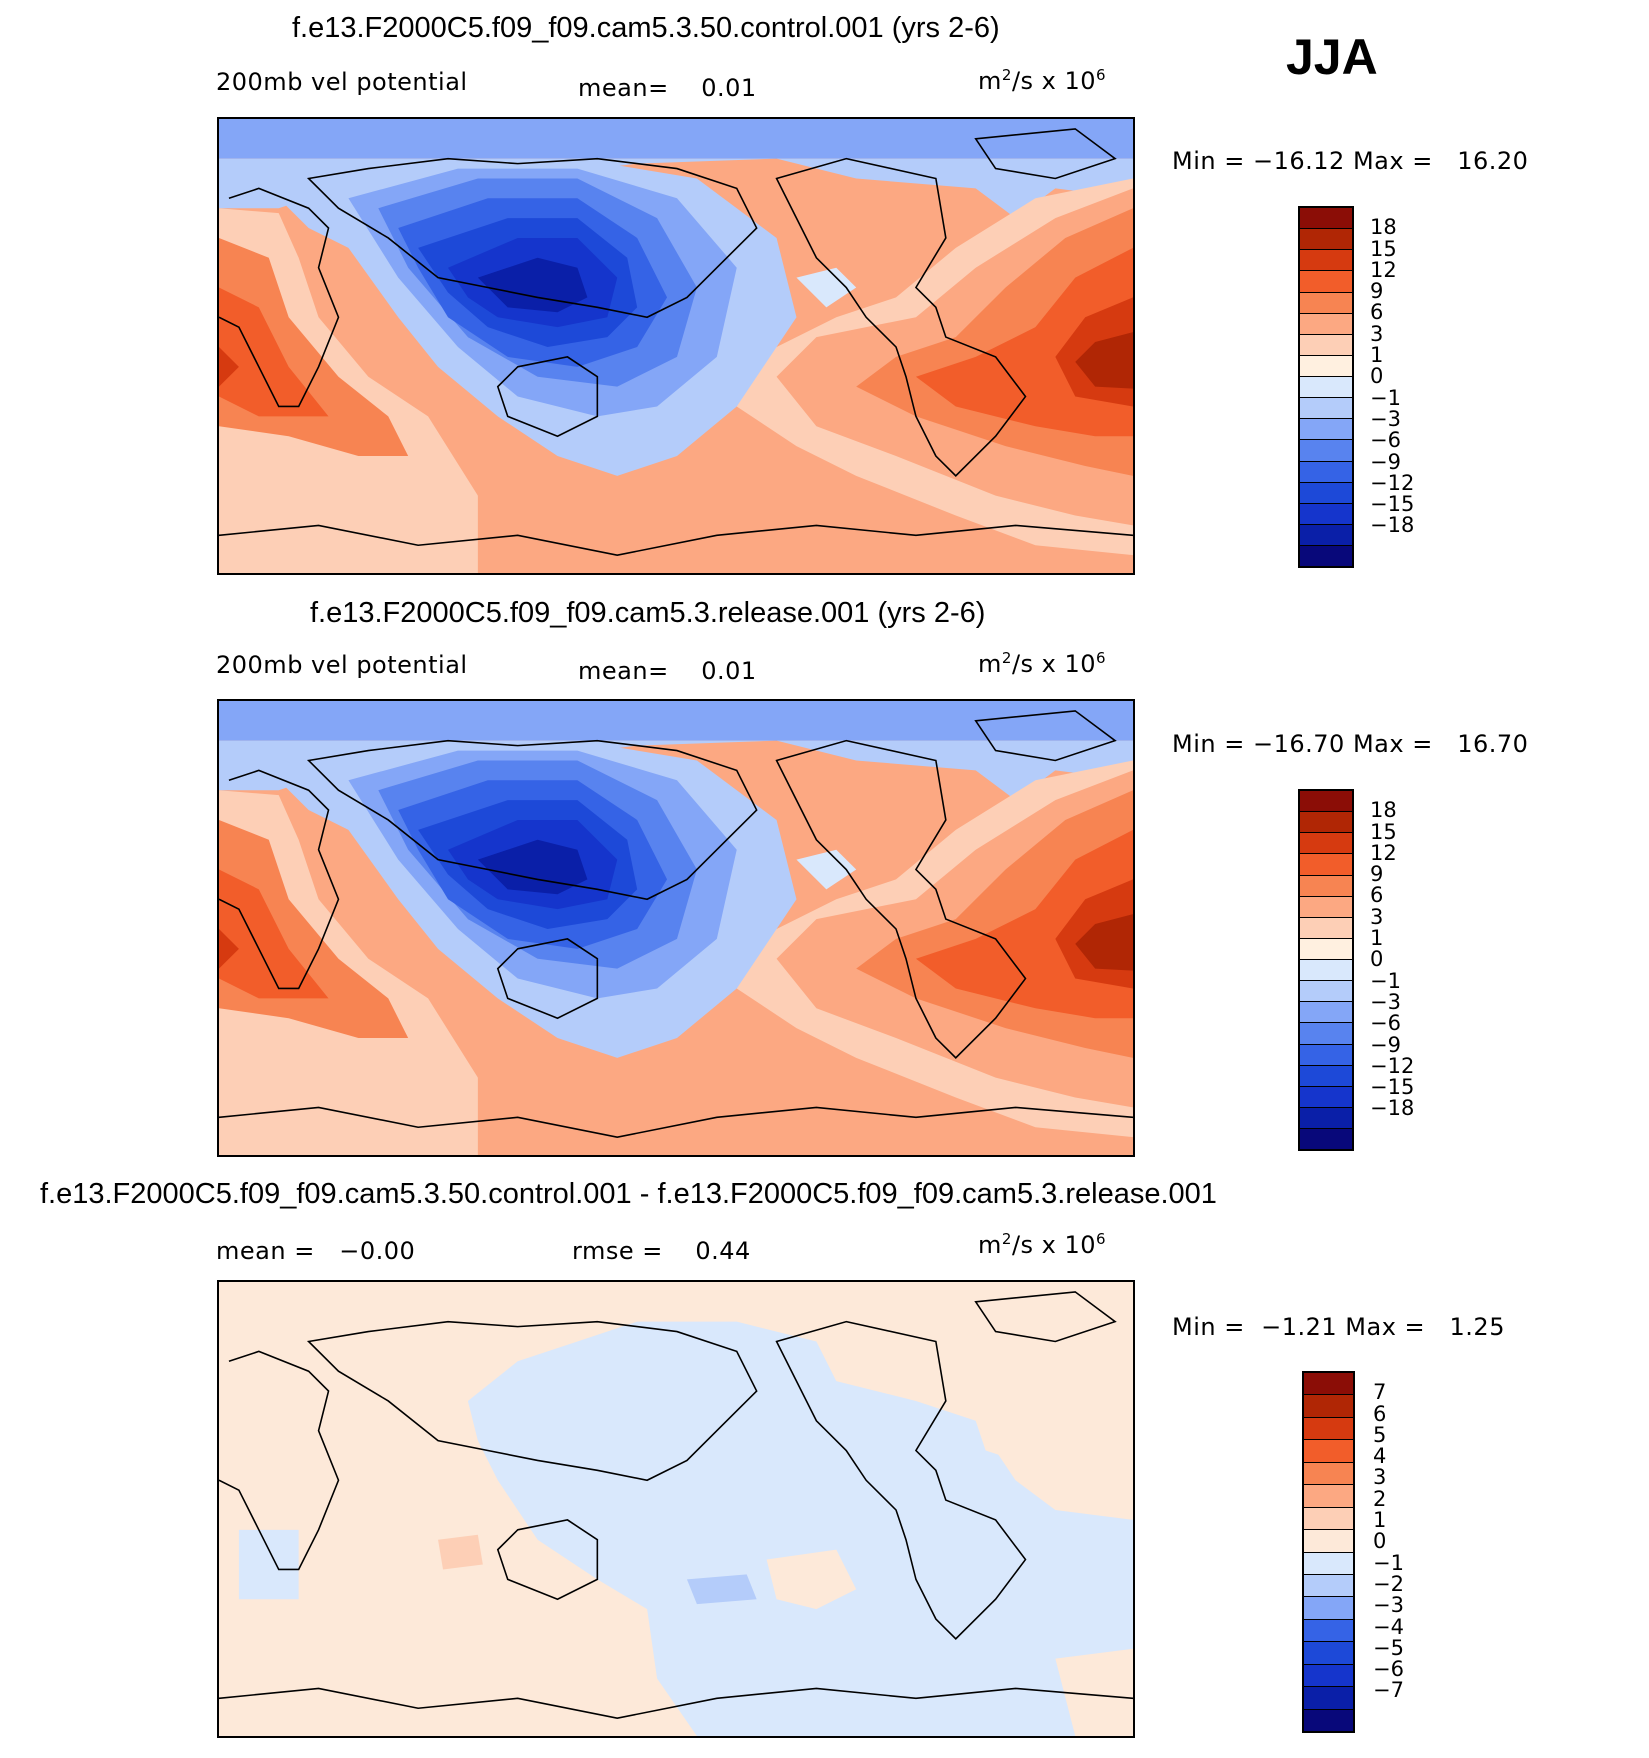 The width and height of the screenshot is (1649, 1758). What do you see at coordinates (1377, 291) in the screenshot?
I see `colorbar-tick-label: 9` at bounding box center [1377, 291].